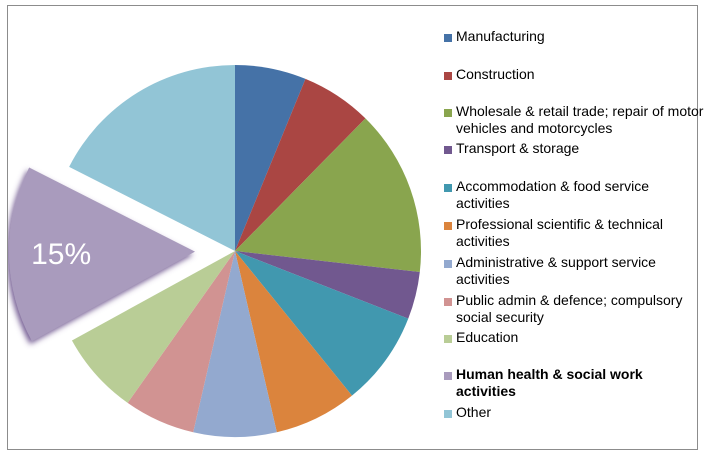 Image resolution: width=705 pixels, height=458 pixels. Describe the element at coordinates (152, 157) in the screenshot. I see `pie-slice-other` at that location.